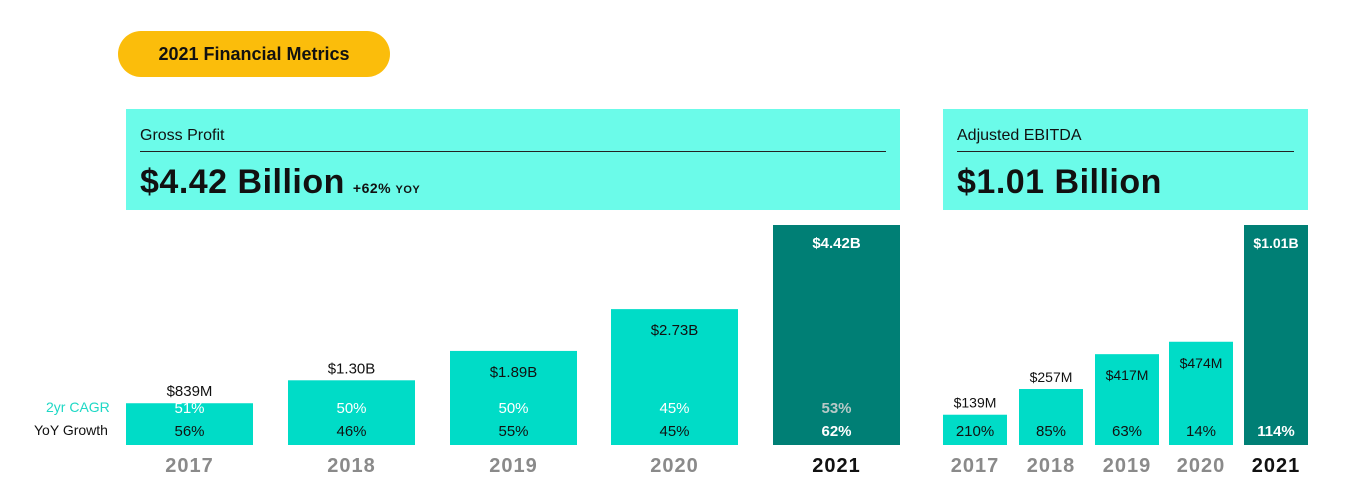 This screenshot has height=502, width=1372. What do you see at coordinates (836, 408) in the screenshot?
I see `cagr-label: 53%` at bounding box center [836, 408].